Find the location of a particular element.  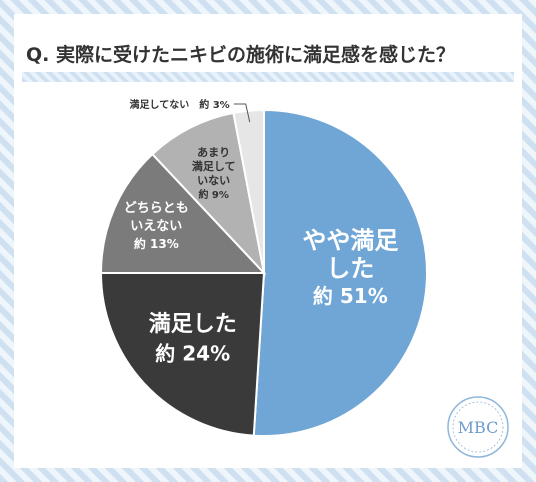

slice-value-label-3: 約 13% is located at coordinates (156, 243).